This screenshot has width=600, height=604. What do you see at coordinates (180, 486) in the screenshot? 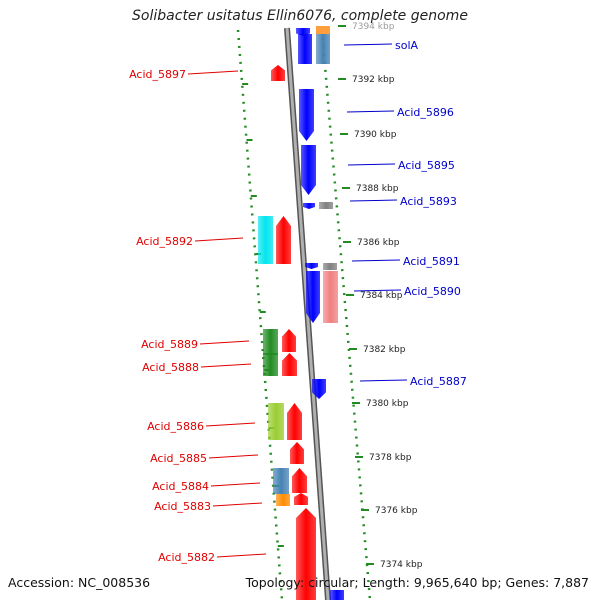
I see `gene-label-left: Acid_5884` at bounding box center [180, 486].